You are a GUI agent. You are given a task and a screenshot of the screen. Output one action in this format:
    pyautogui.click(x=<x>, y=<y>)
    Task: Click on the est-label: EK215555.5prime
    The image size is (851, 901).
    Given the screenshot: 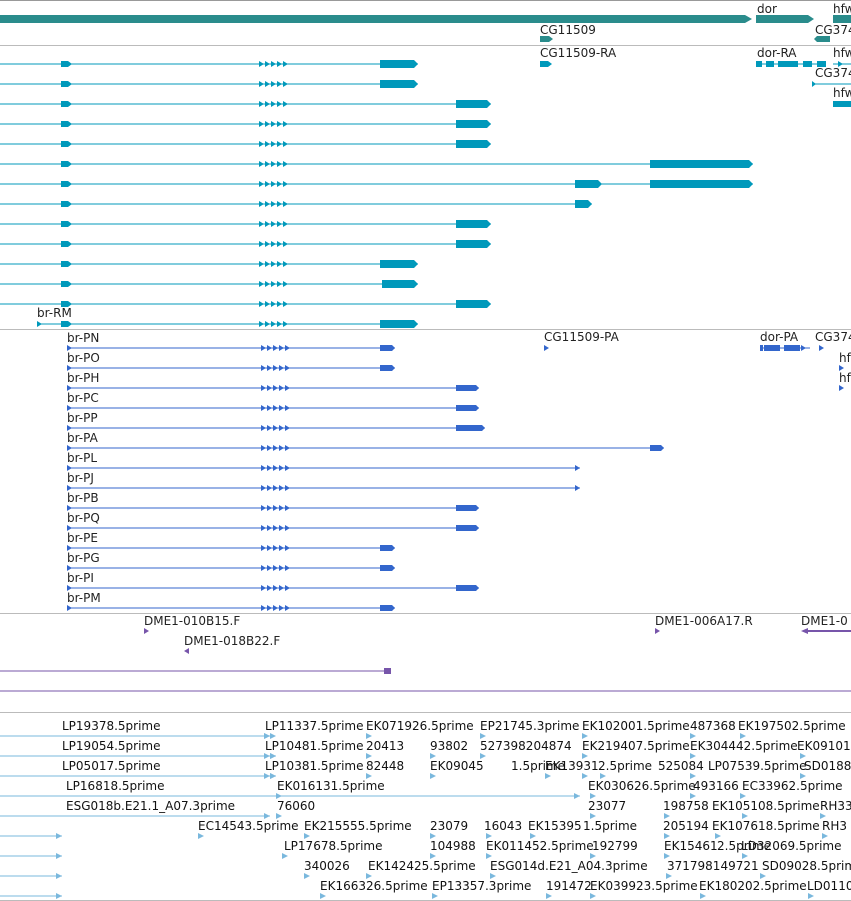 What is the action you would take?
    pyautogui.click(x=358, y=826)
    